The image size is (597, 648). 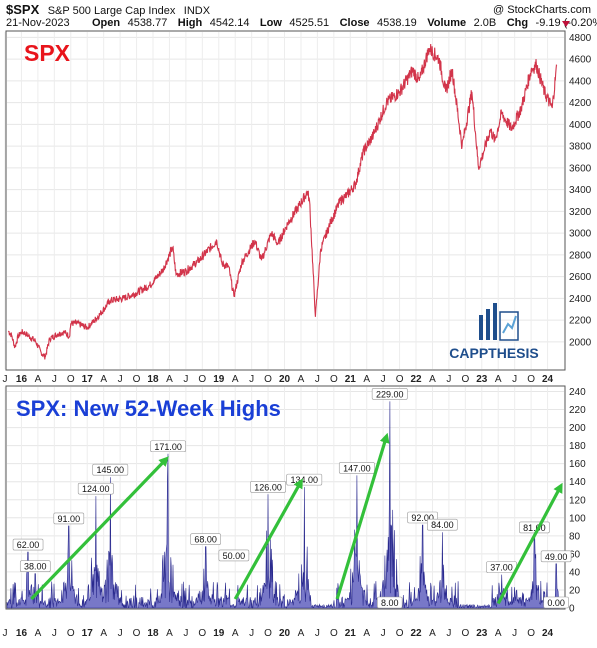 What do you see at coordinates (351, 379) in the screenshot?
I see `x-tick-label: 21` at bounding box center [351, 379].